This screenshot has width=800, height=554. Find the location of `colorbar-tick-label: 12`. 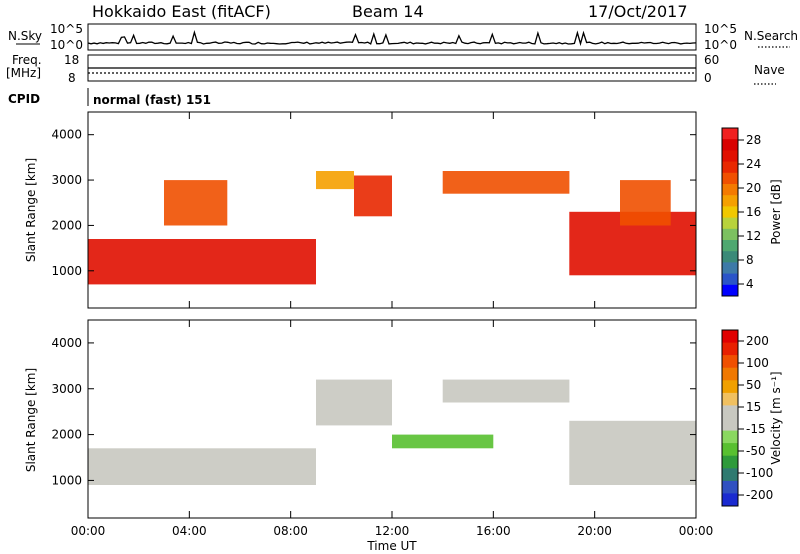

colorbar-tick-label: 12 is located at coordinates (753, 236).